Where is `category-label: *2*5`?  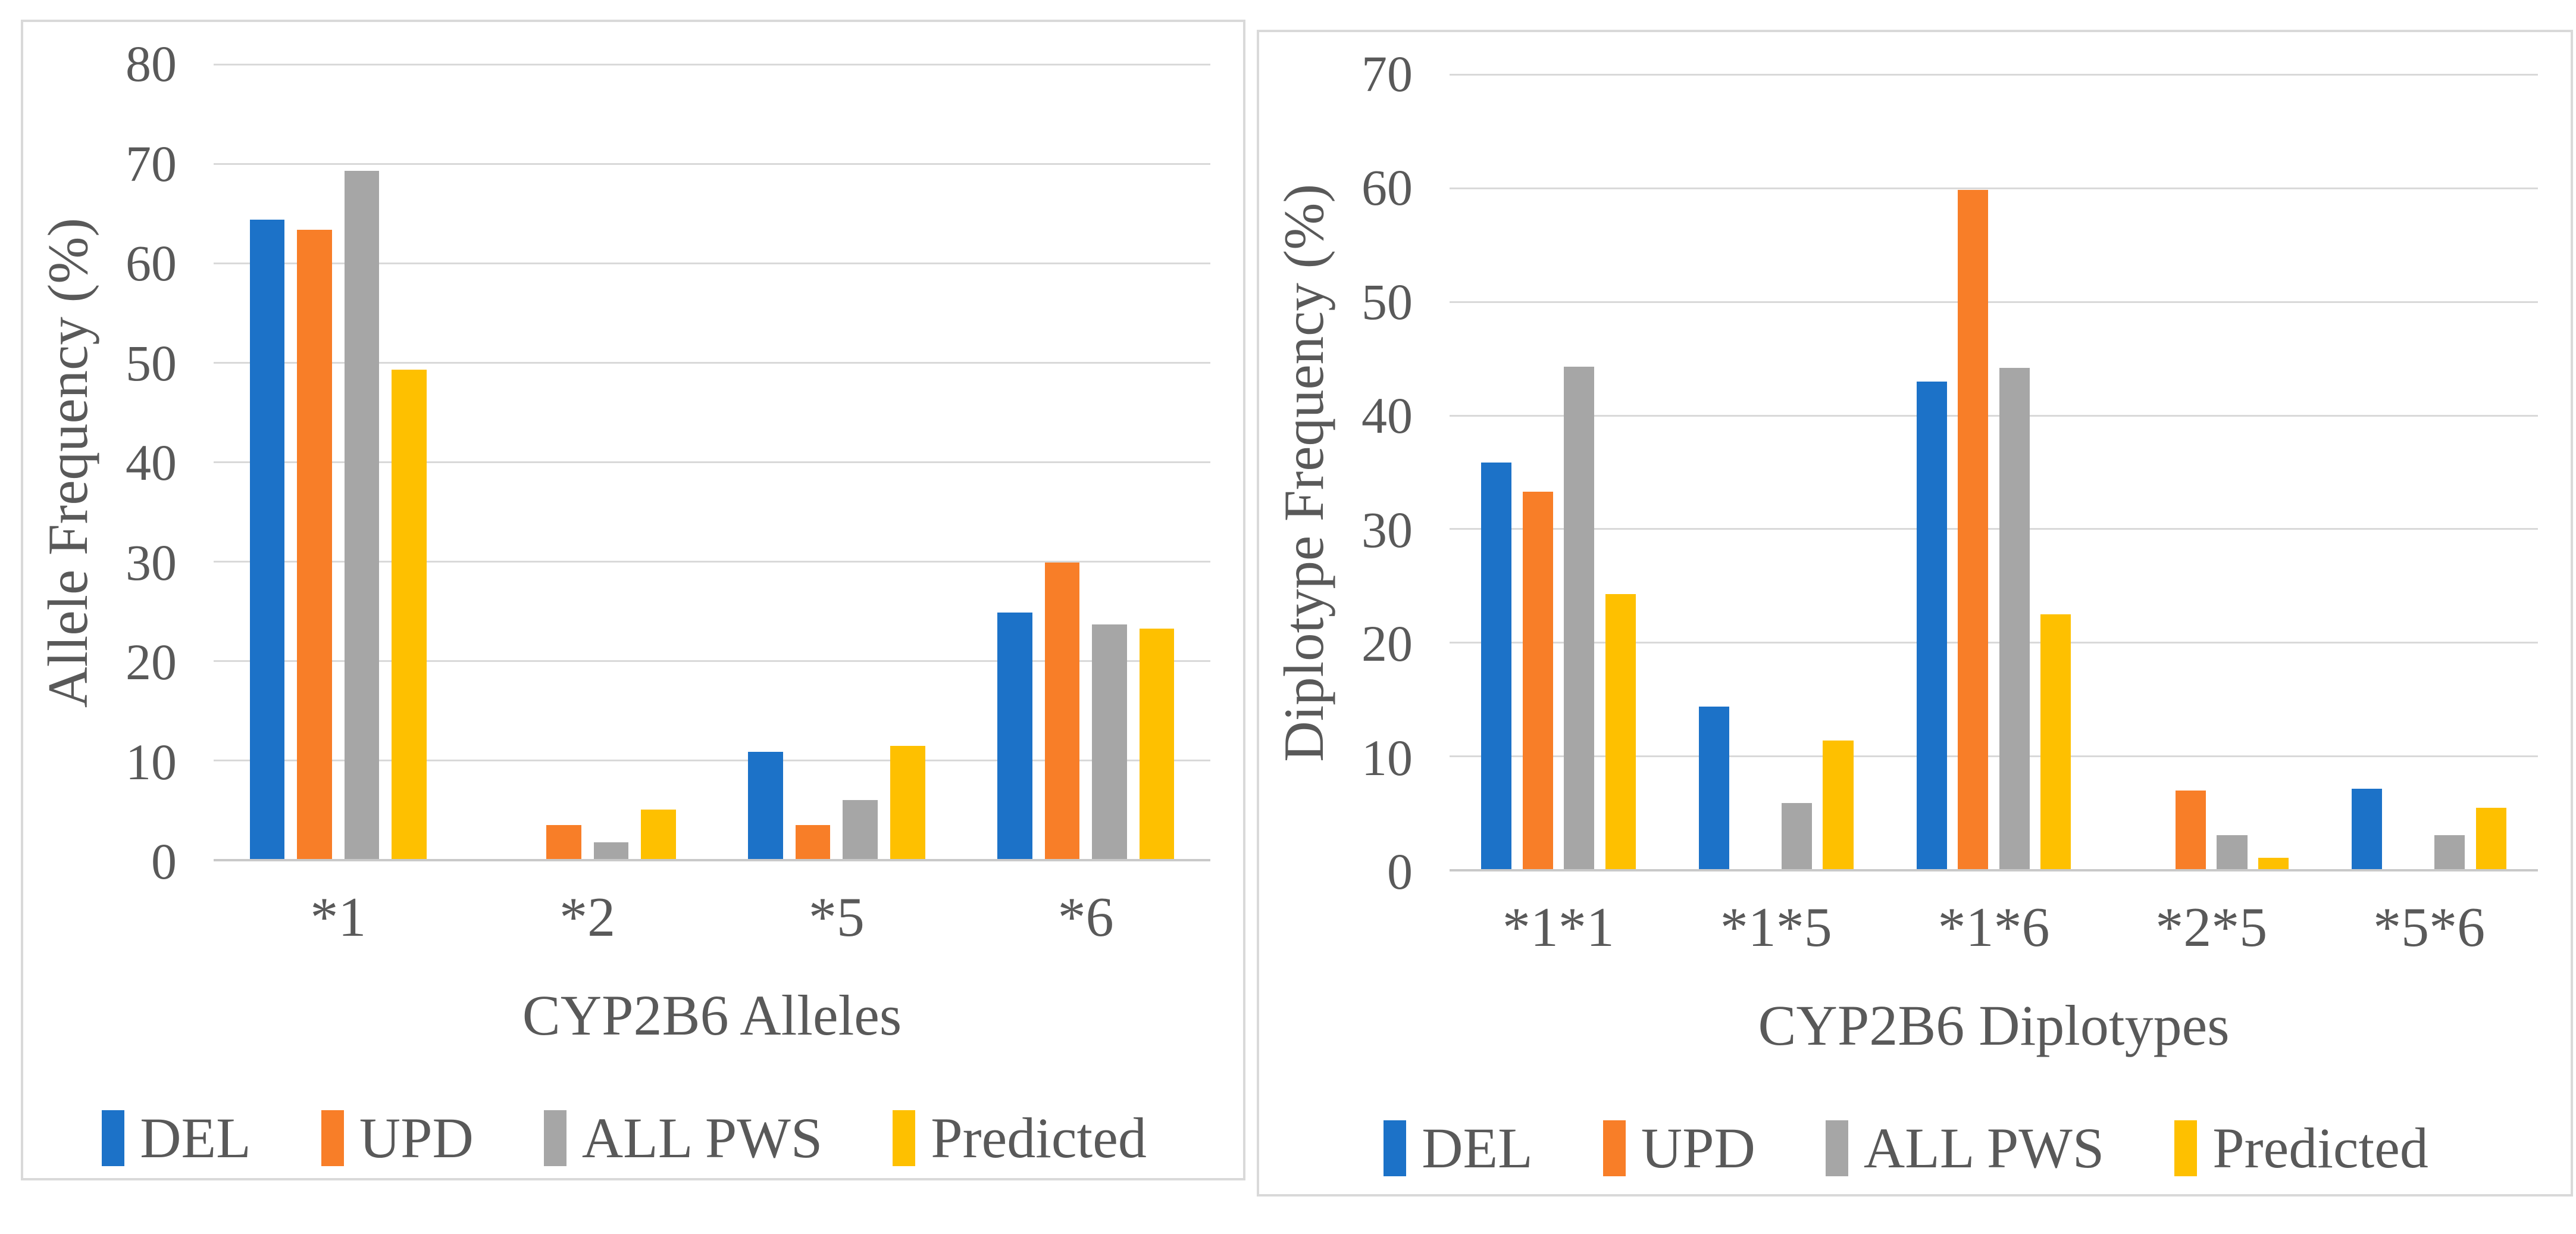
category-label: *2*5 is located at coordinates (2211, 927).